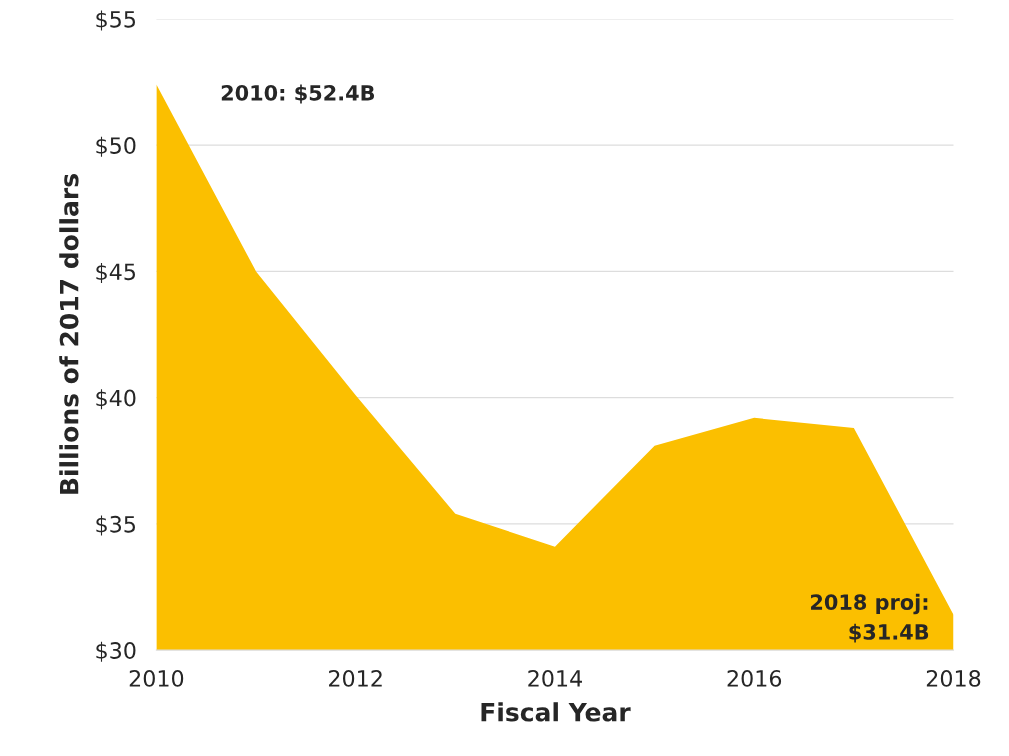 The height and width of the screenshot is (756, 1009). I want to click on annotation: 2018 proj: $31.4B, so click(870, 618).